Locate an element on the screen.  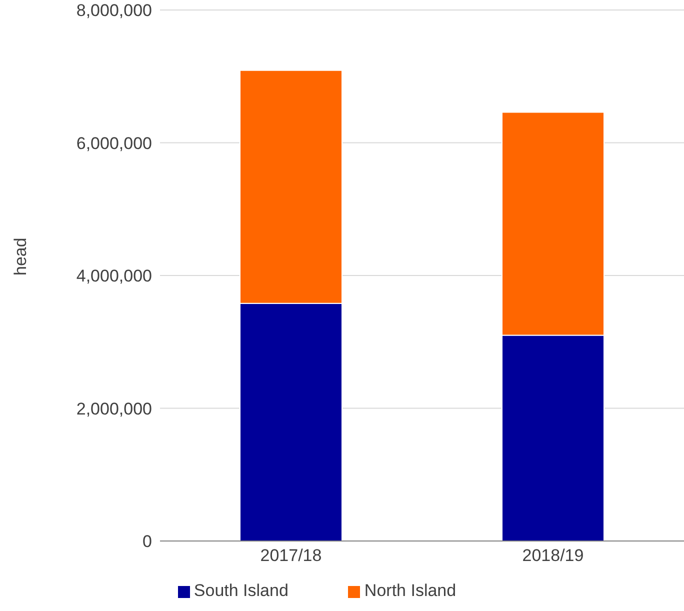
y-tick-label: 0 is located at coordinates (147, 542).